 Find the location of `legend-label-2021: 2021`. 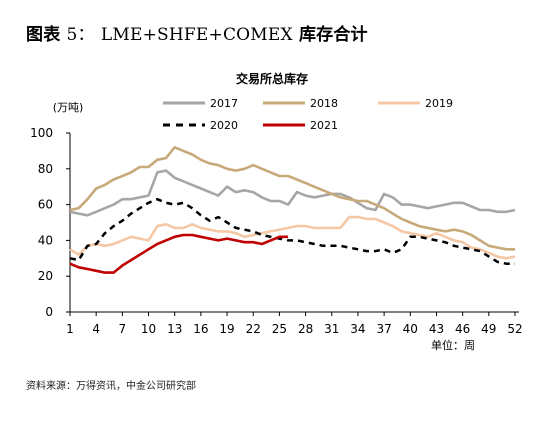

legend-label-2021: 2021 is located at coordinates (324, 125).